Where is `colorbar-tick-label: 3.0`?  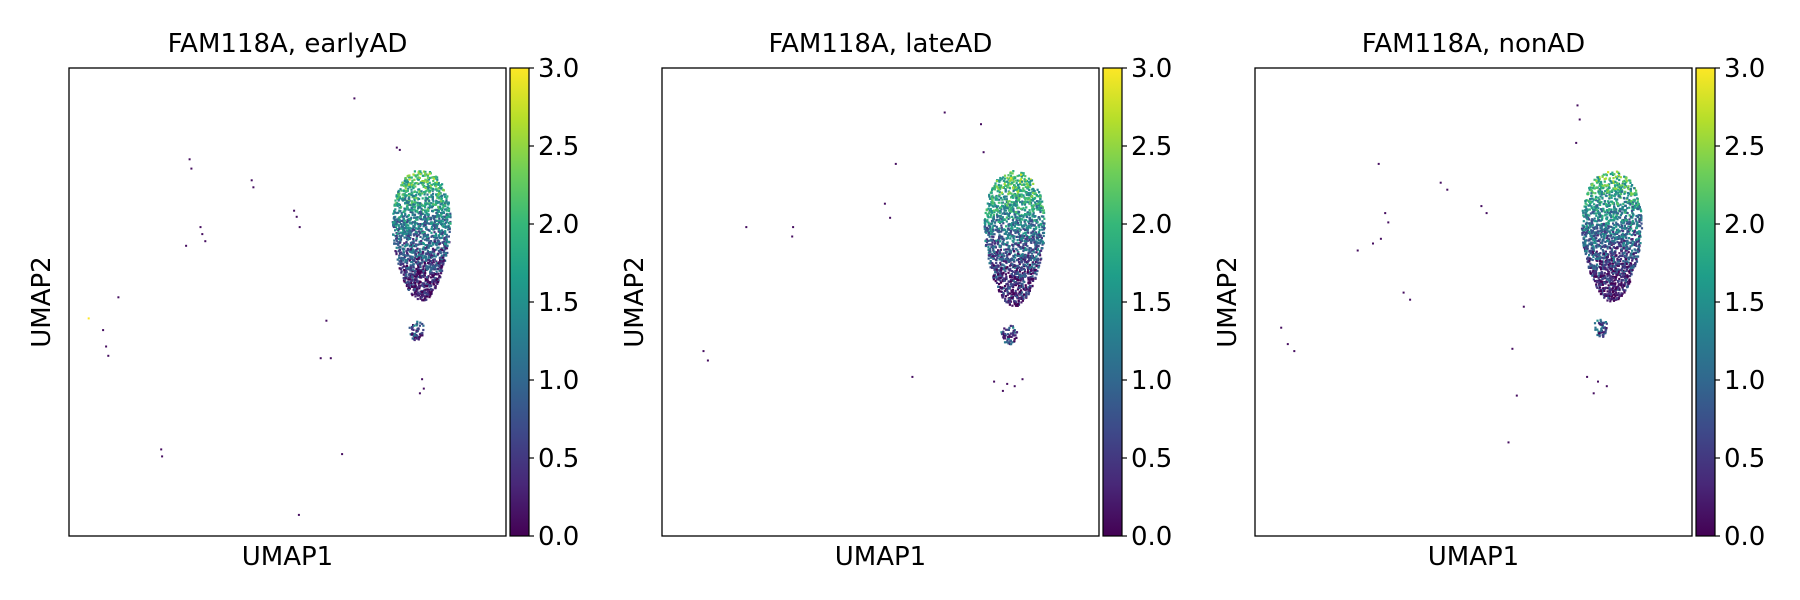 colorbar-tick-label: 3.0 is located at coordinates (558, 69).